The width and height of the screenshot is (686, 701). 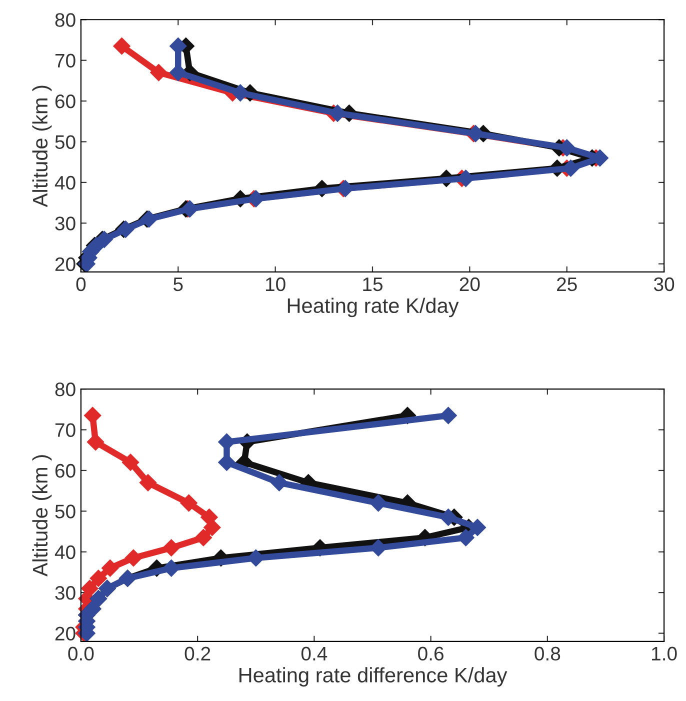 What do you see at coordinates (197, 653) in the screenshot?
I see `x-tick-label: 0.2` at bounding box center [197, 653].